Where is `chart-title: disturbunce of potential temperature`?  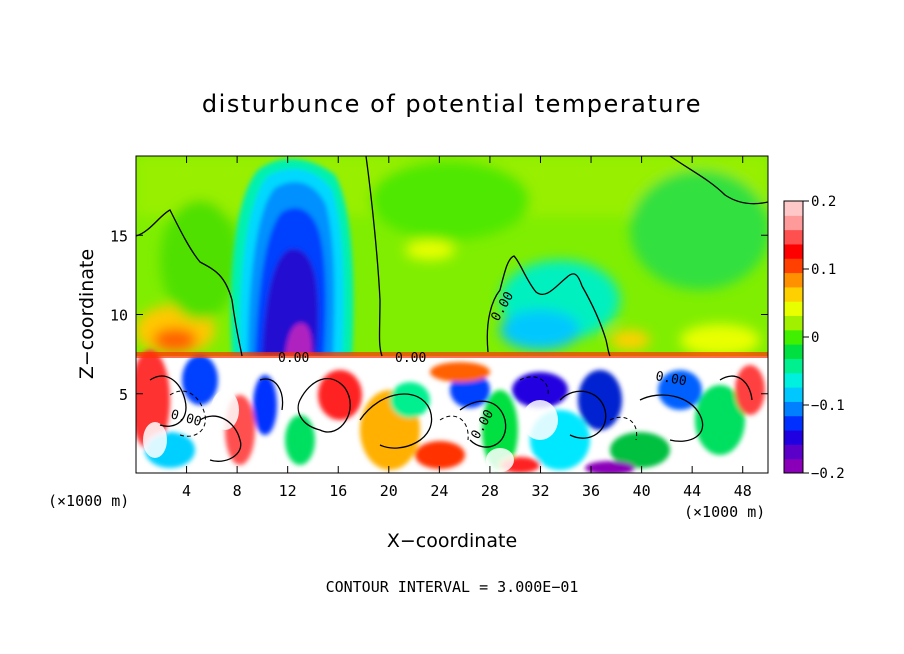
chart-title: disturbunce of potential temperature is located at coordinates (452, 104).